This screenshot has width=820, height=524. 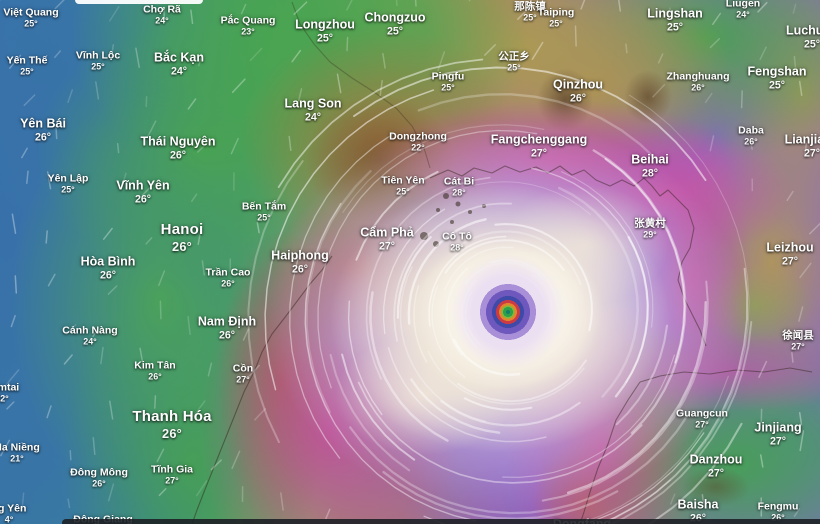 I want to click on city-label: Samtai22°, so click(x=9, y=393).